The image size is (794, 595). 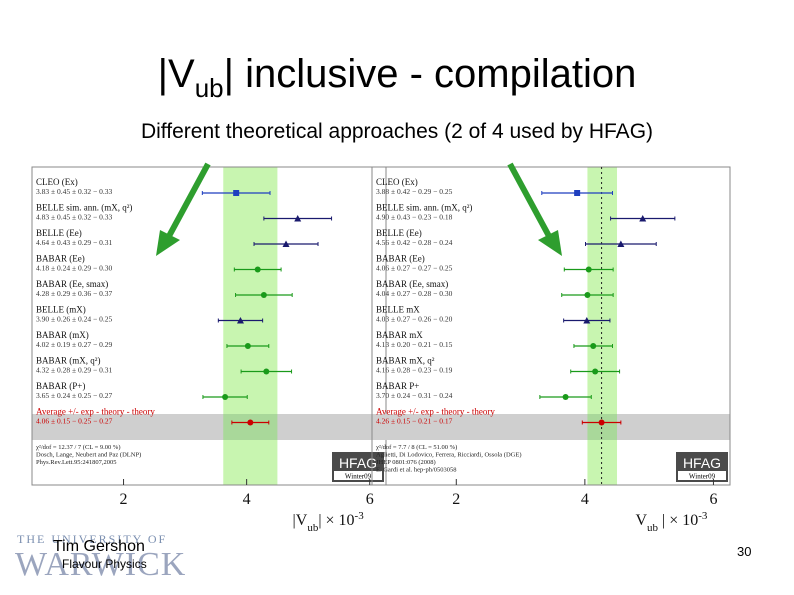 I want to click on svg-text: WARWICK, so click(x=100, y=564).